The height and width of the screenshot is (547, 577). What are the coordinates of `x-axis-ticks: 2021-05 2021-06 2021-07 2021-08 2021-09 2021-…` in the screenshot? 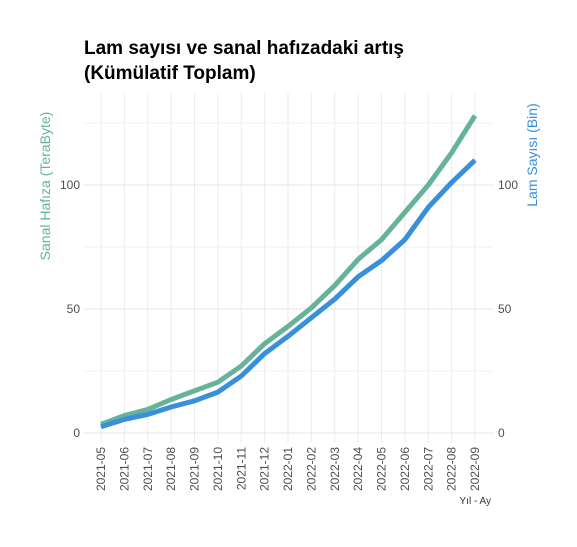 It's located at (288, 469).